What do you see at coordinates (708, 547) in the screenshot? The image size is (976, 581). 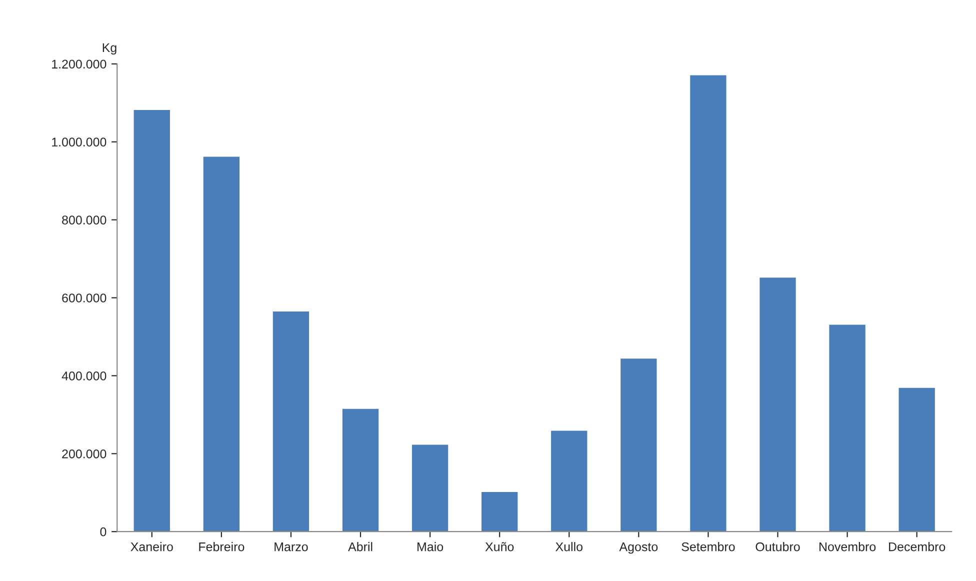 I see `x-tick-label: Setembro` at bounding box center [708, 547].